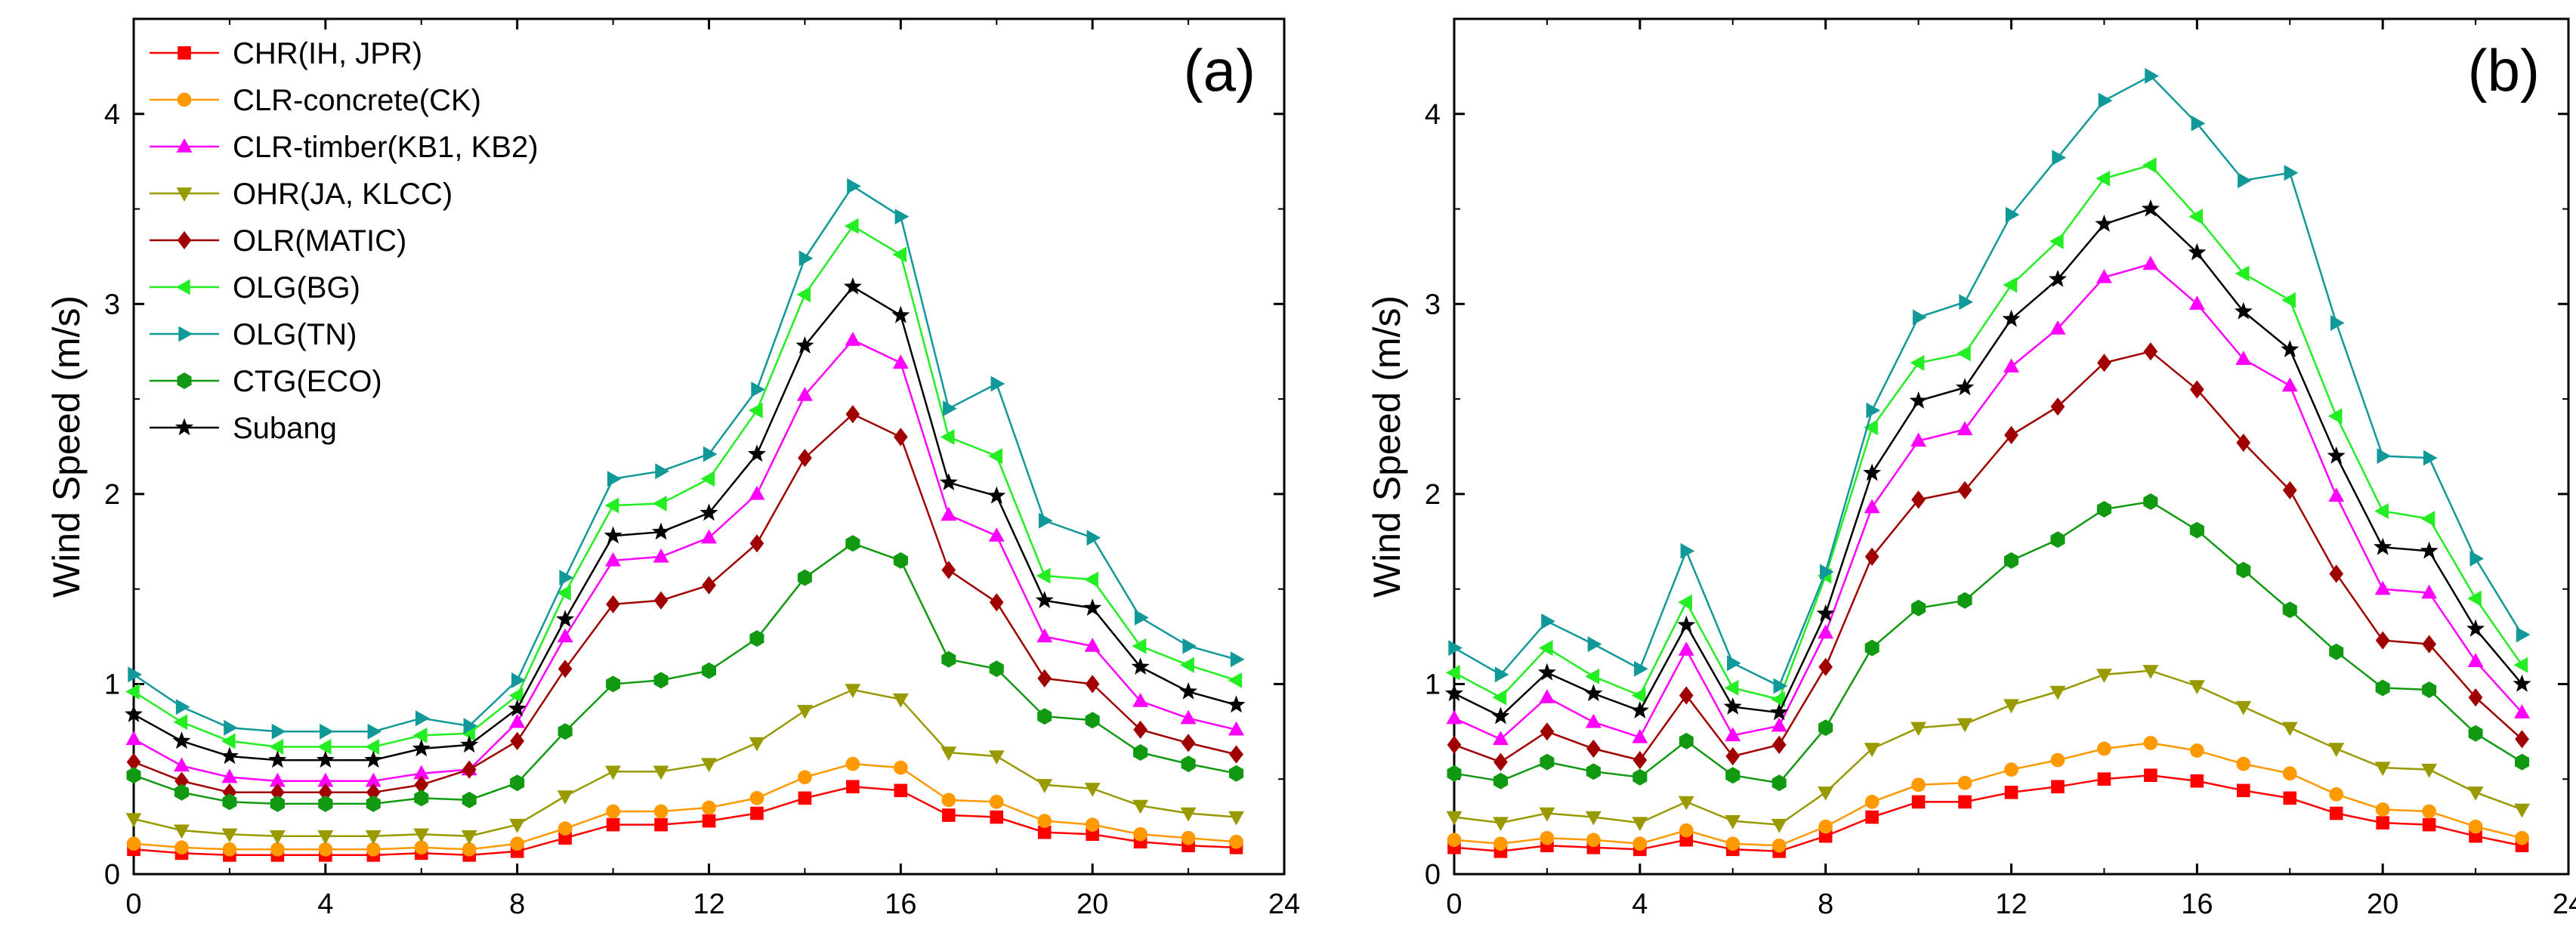  Describe the element at coordinates (266, 381) in the screenshot. I see `legend-item: CTG(ECO)` at that location.